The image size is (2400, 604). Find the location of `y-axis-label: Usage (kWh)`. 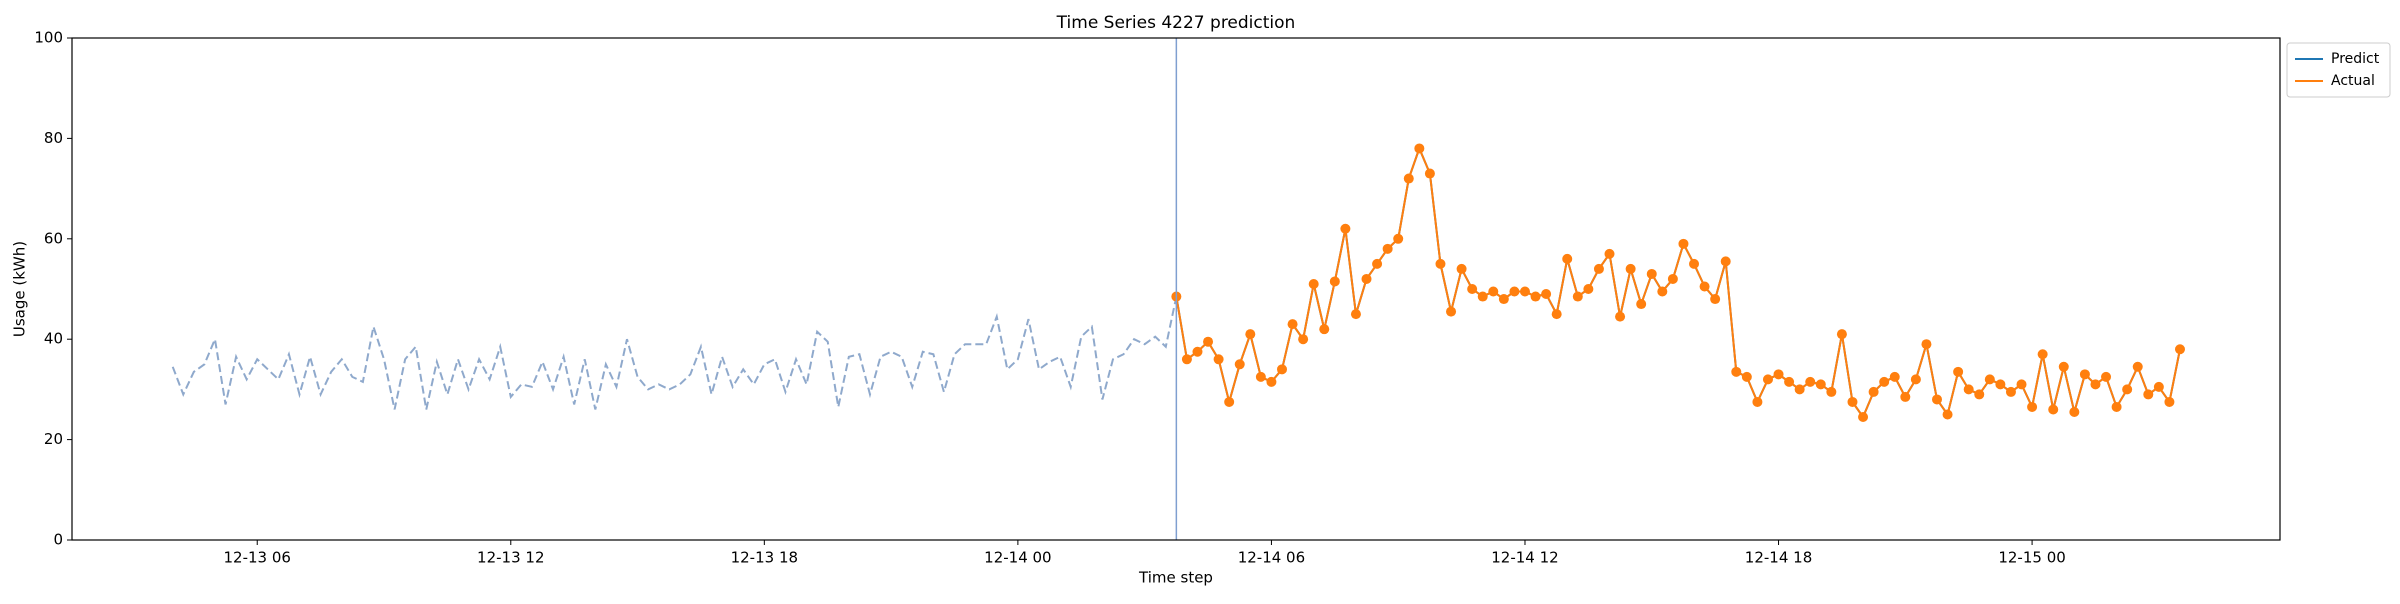

y-axis-label: Usage (kWh) is located at coordinates (20, 289).